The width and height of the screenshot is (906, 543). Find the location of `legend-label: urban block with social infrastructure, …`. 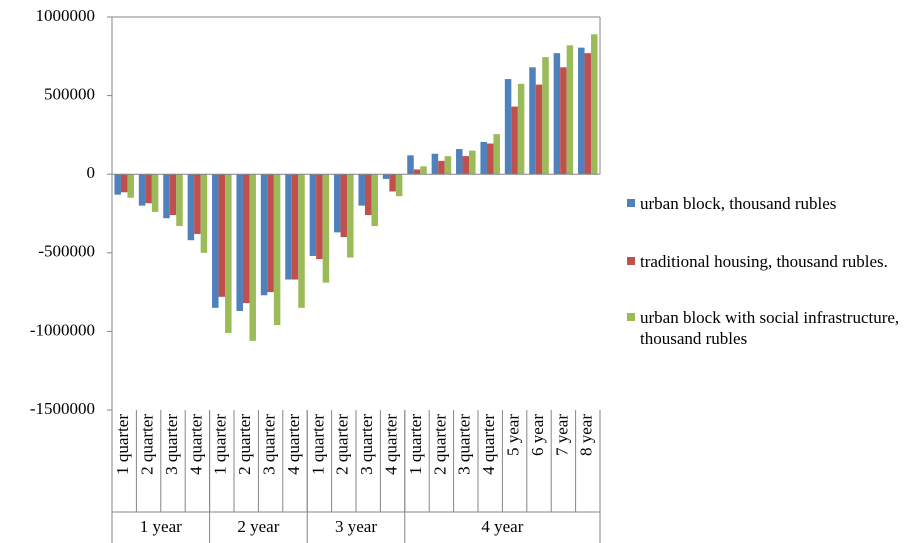

legend-label: urban block with social infrastructure, … is located at coordinates (770, 328).